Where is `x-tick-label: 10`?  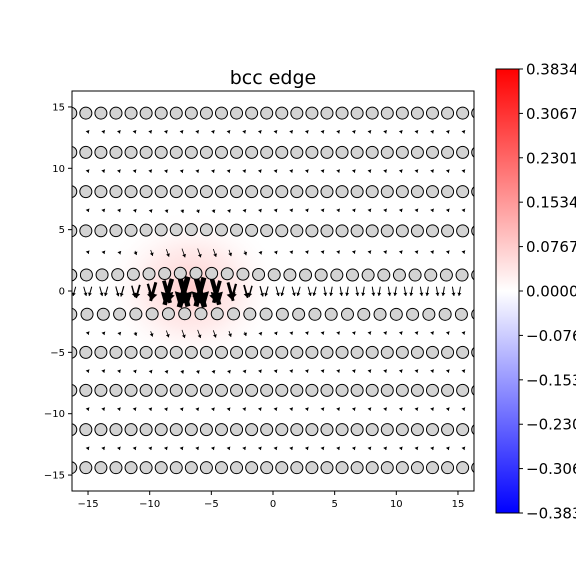 x-tick-label: 10 is located at coordinates (396, 504).